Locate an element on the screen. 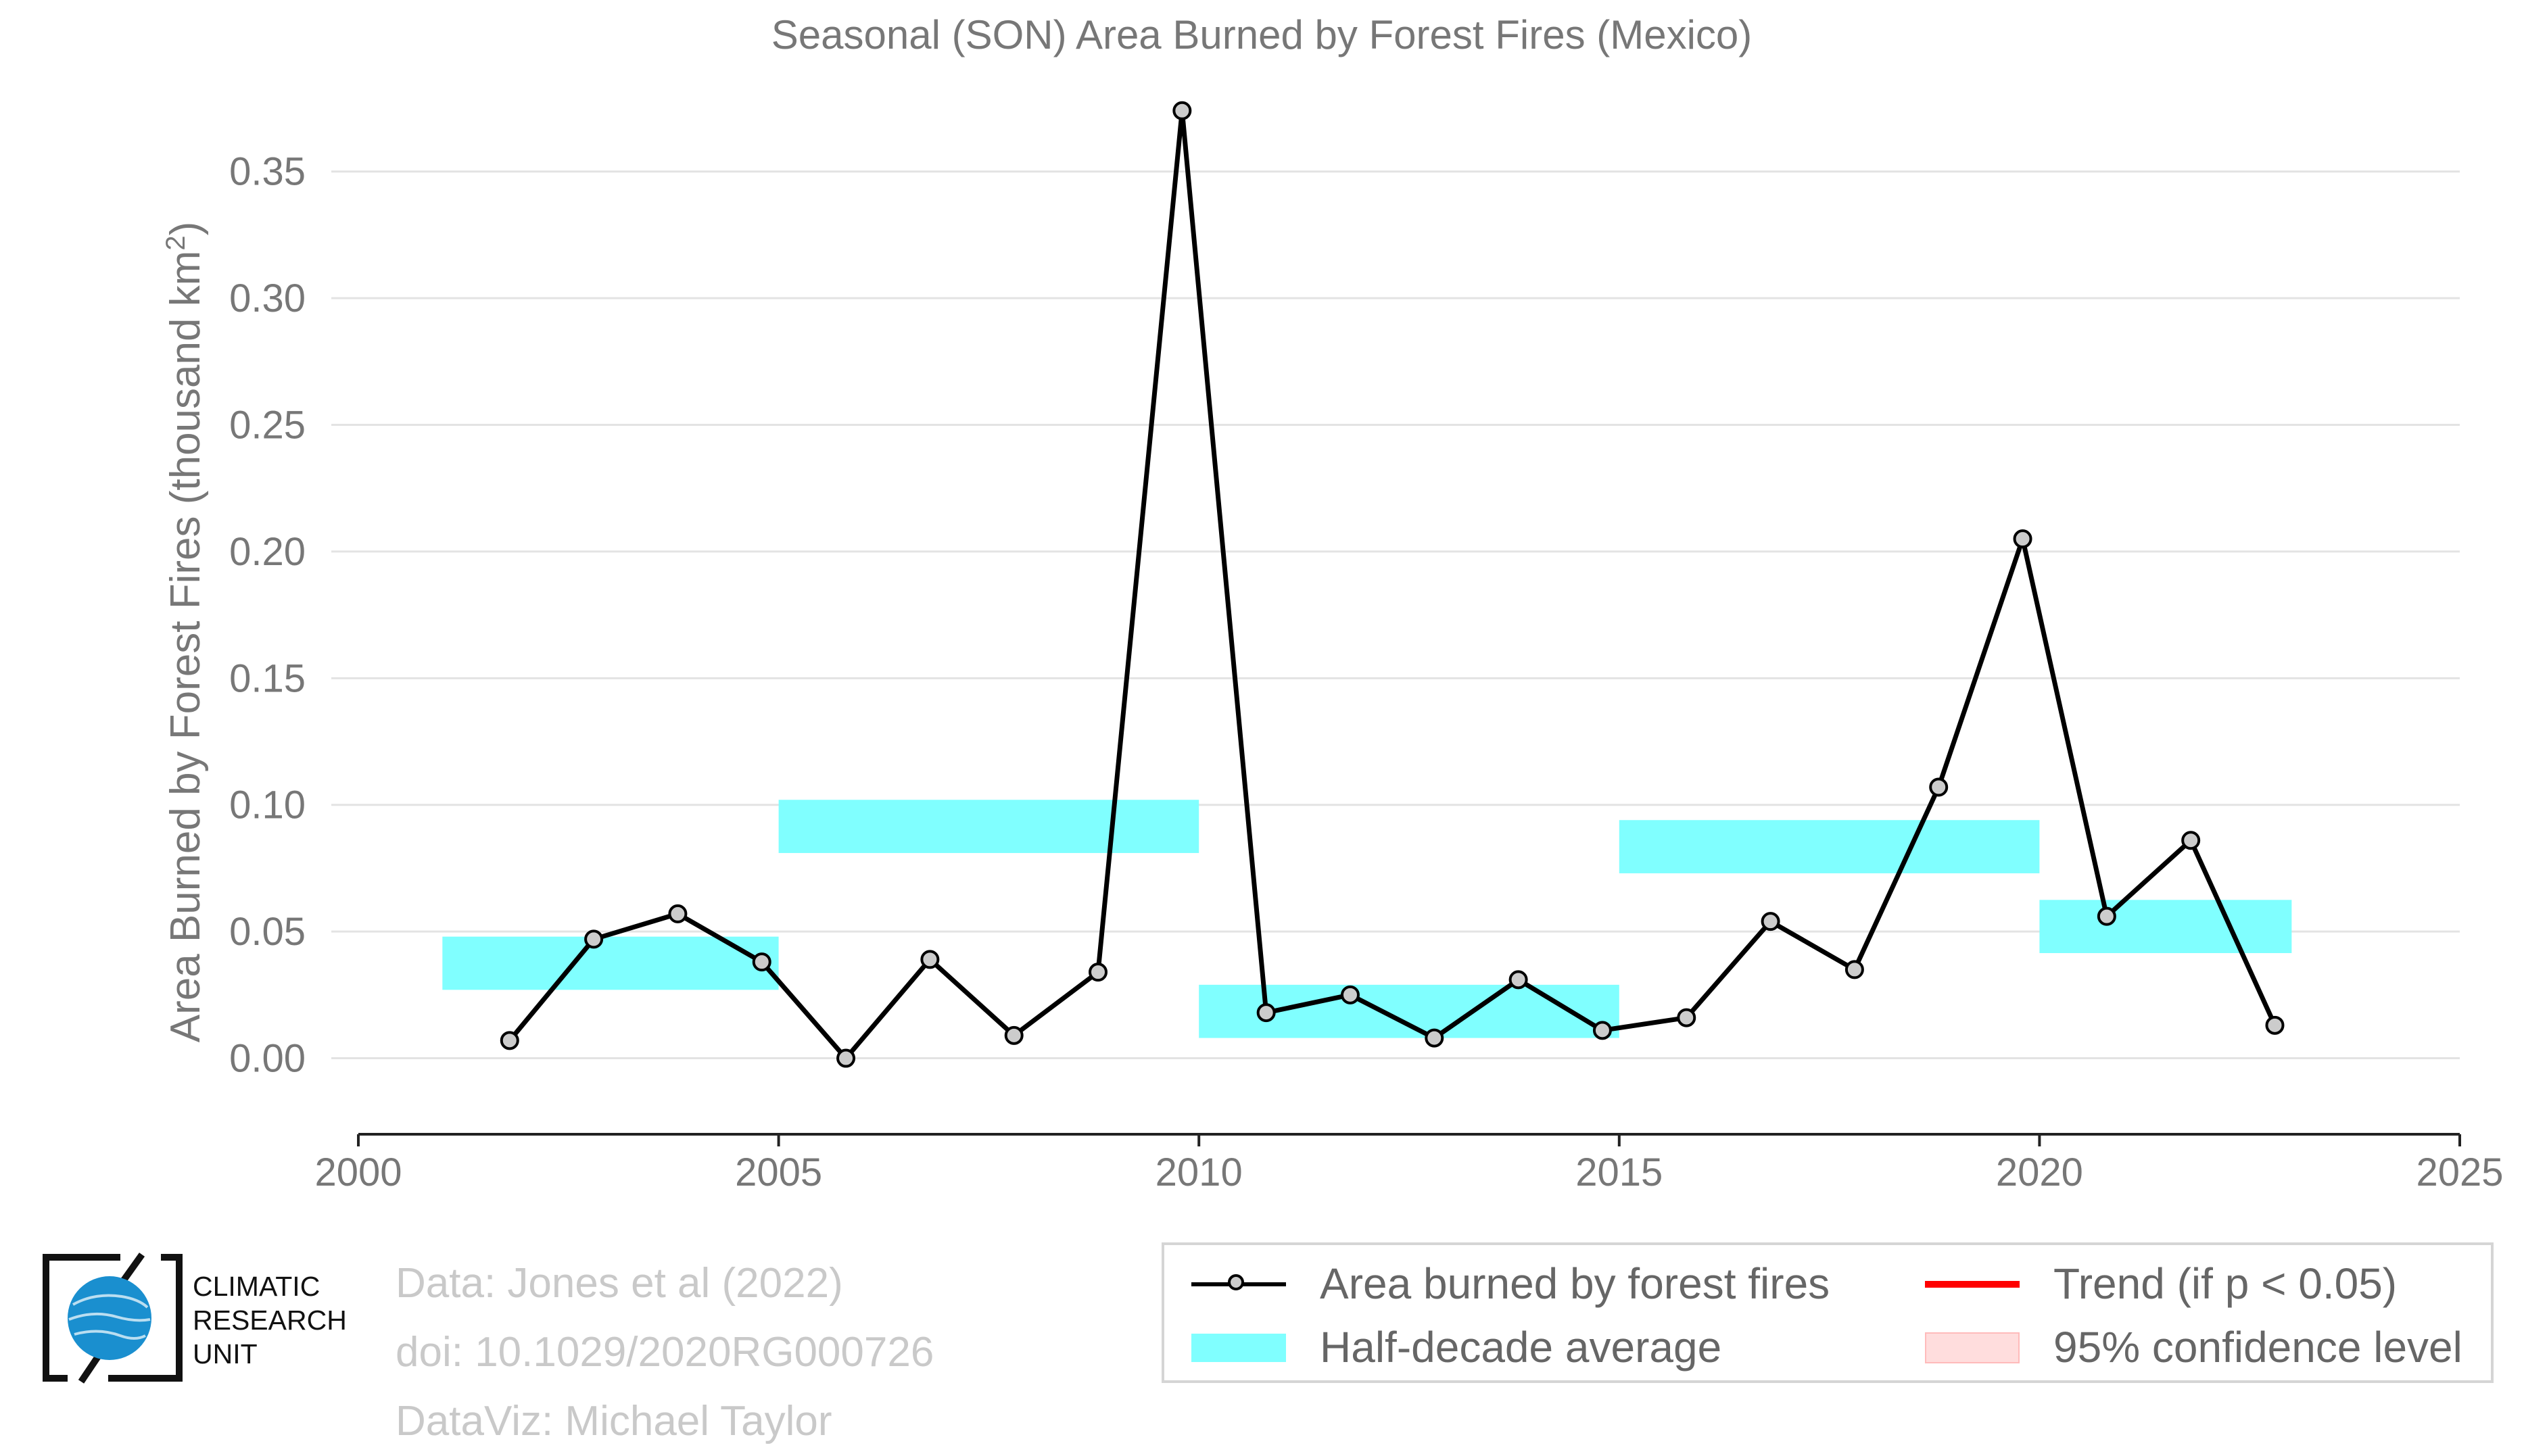  x-tick-label: 2015 is located at coordinates (1619, 1172).